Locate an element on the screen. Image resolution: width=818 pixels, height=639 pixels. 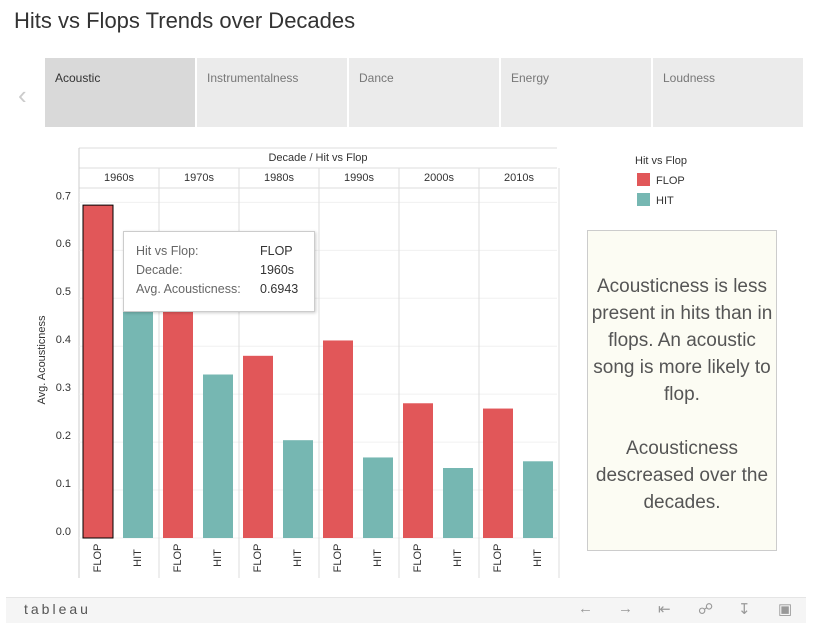
tab: Dance is located at coordinates (424, 92).